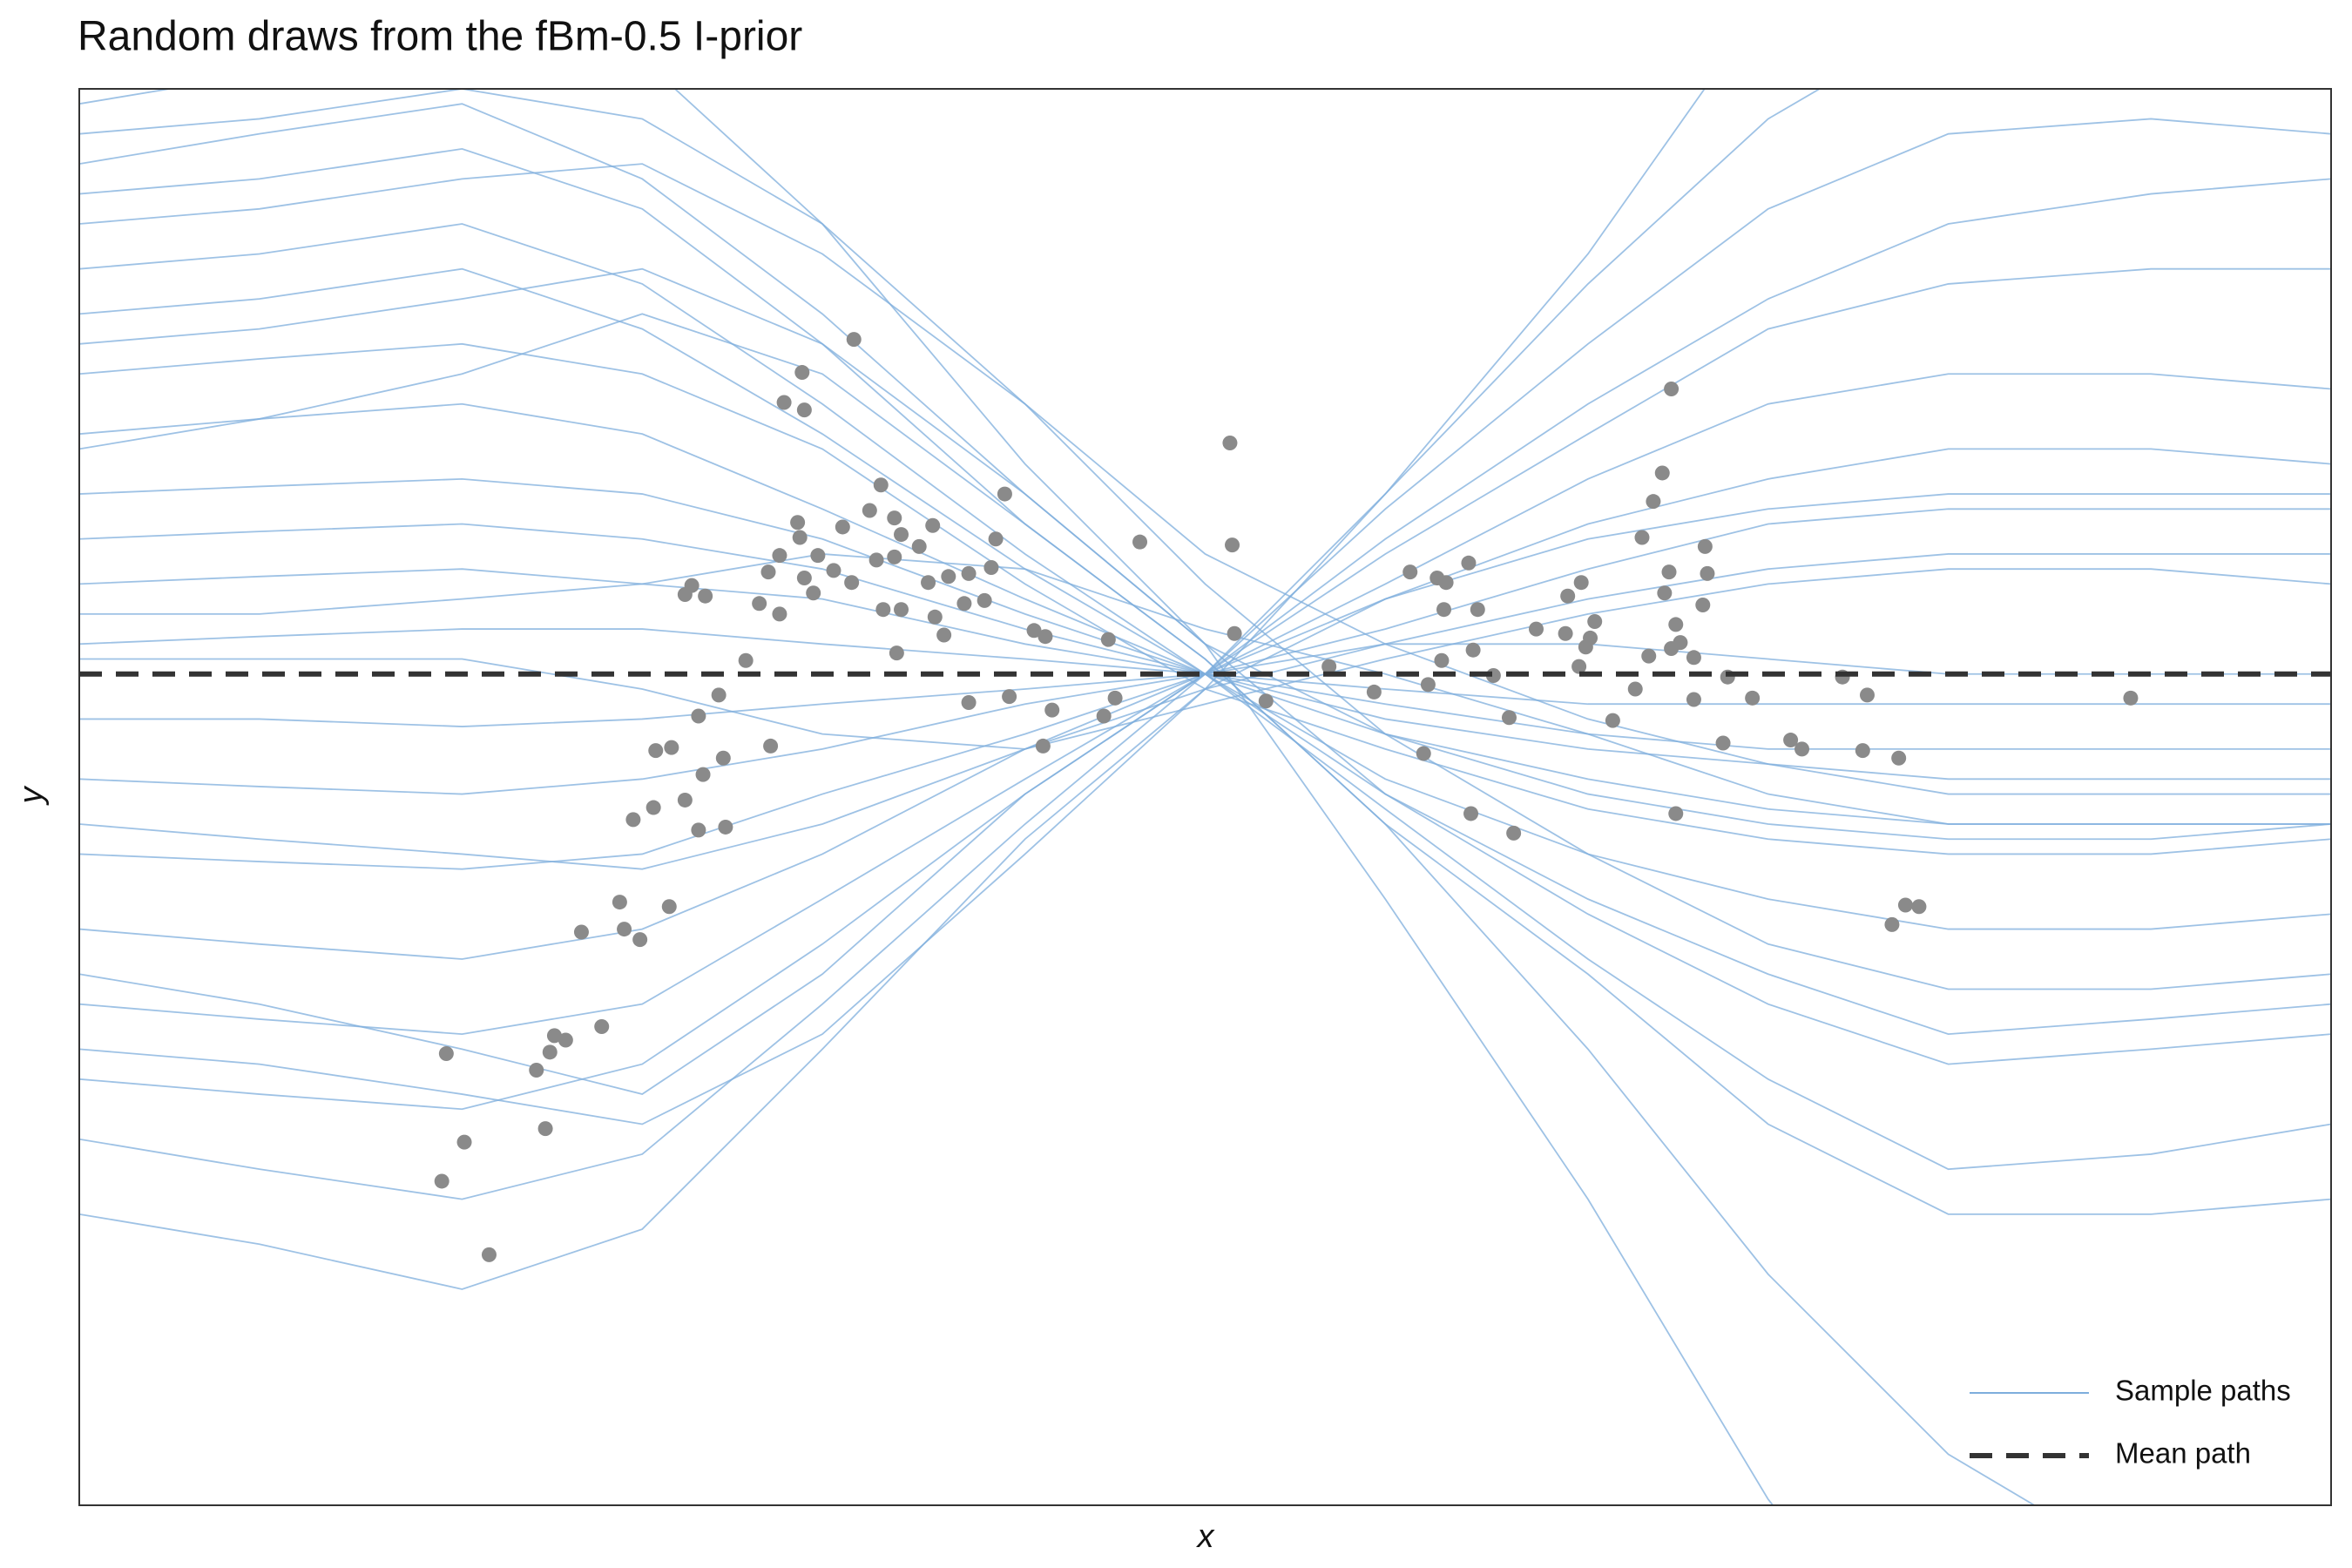 The height and width of the screenshot is (1568, 2352). What do you see at coordinates (1206, 1536) in the screenshot?
I see `x-axis-label: x` at bounding box center [1206, 1536].